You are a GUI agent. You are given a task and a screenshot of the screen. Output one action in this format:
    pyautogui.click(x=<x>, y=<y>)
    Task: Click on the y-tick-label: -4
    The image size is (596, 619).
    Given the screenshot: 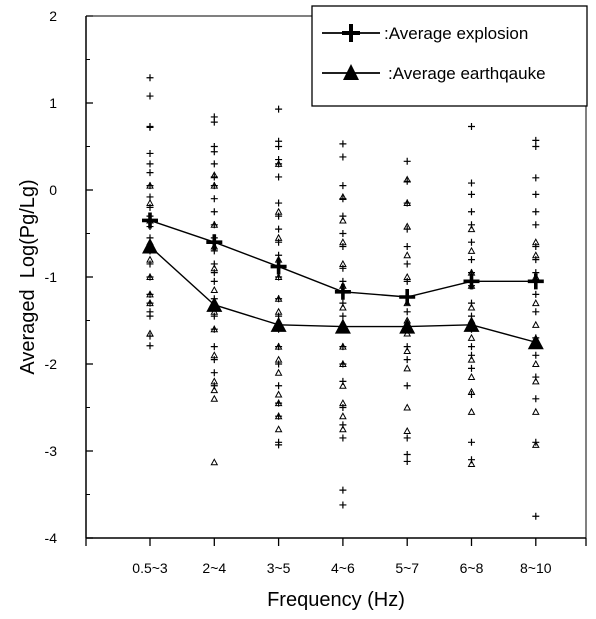 What is the action you would take?
    pyautogui.click(x=51, y=538)
    